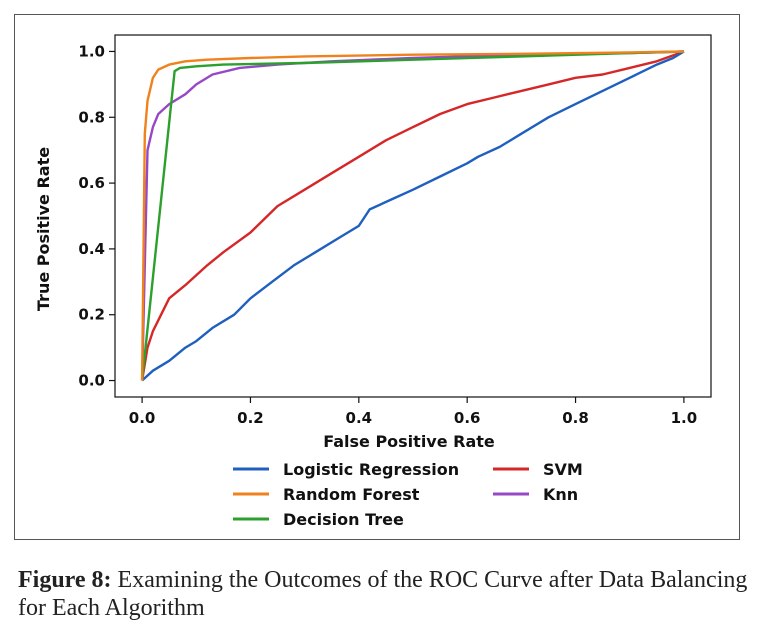 The height and width of the screenshot is (642, 761). I want to click on legend-label-logistic-regression: Logistic Regression, so click(371, 469).